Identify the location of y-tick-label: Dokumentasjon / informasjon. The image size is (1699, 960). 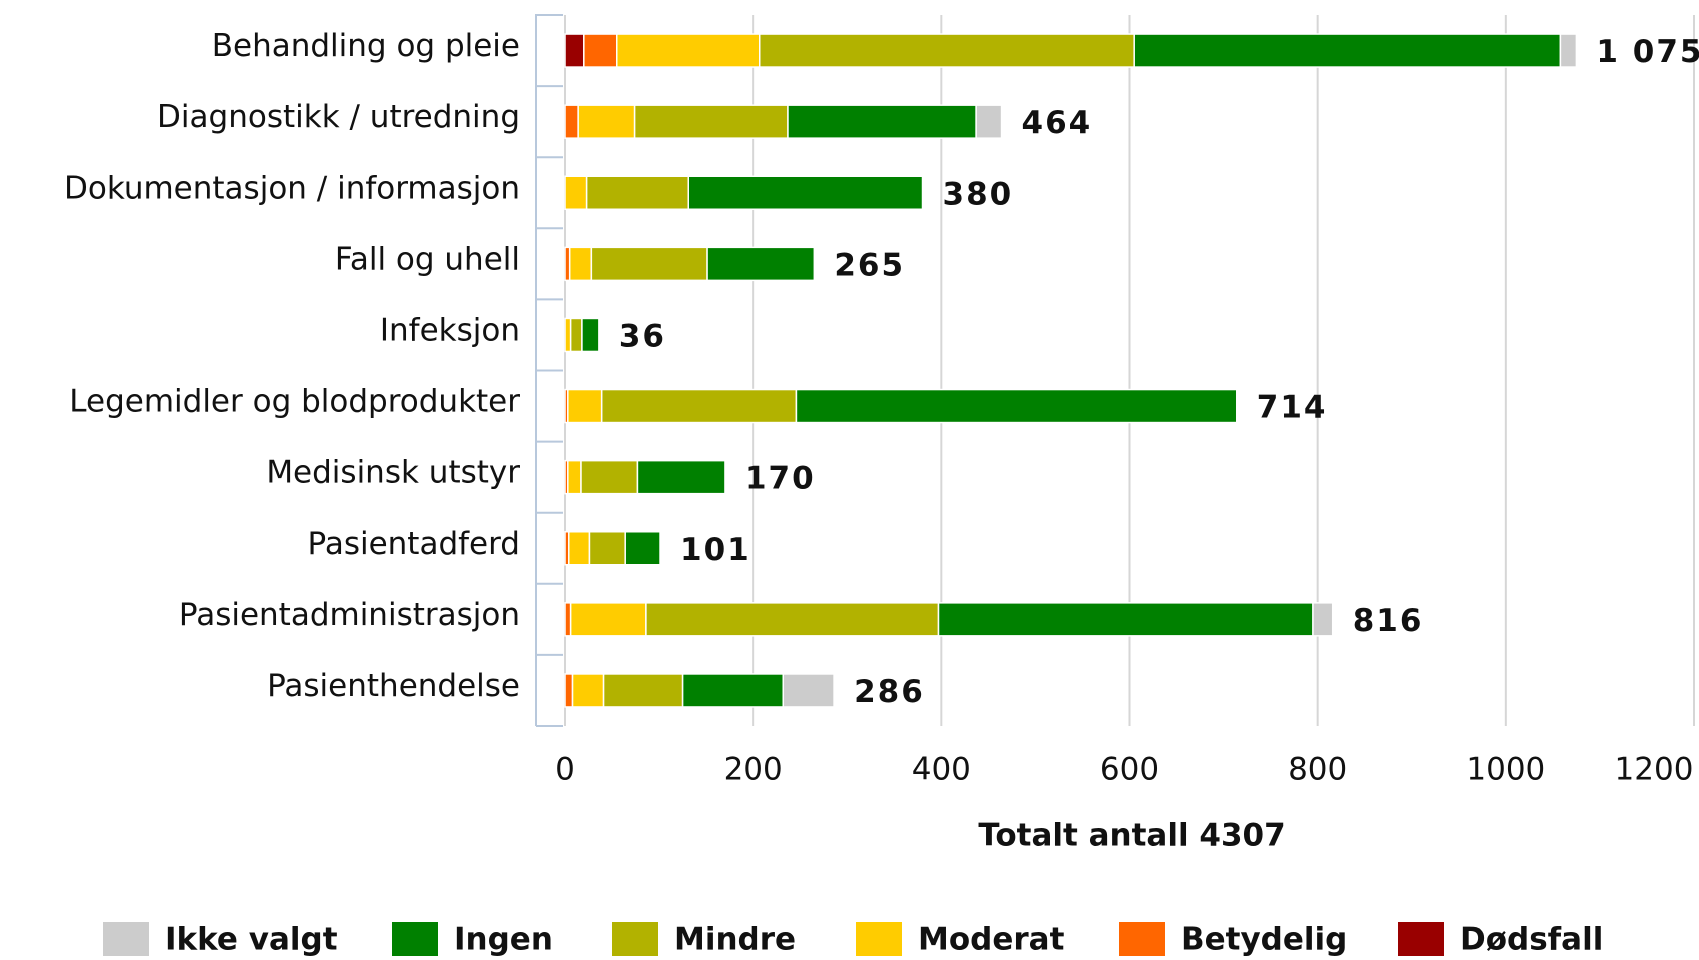
(292, 188).